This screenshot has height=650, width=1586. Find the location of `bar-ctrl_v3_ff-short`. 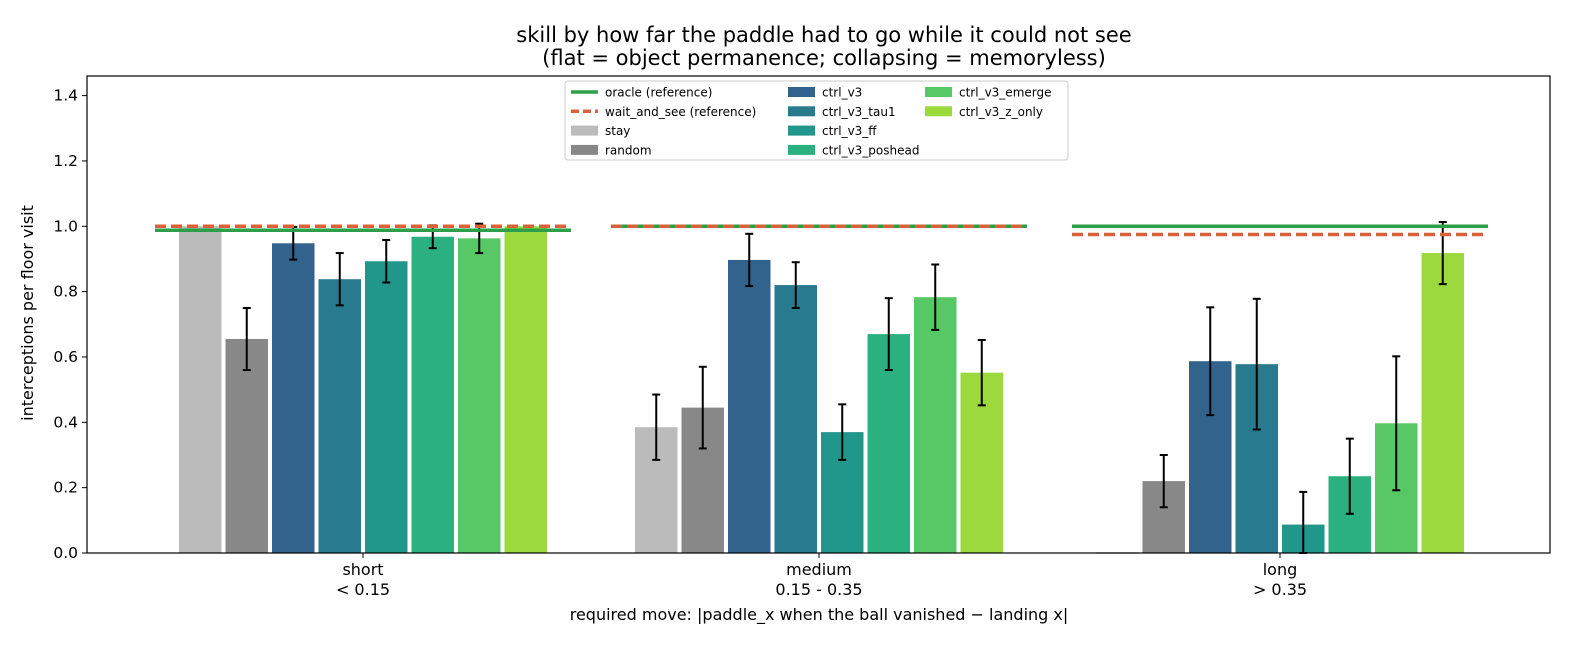

bar-ctrl_v3_ff-short is located at coordinates (386, 407).